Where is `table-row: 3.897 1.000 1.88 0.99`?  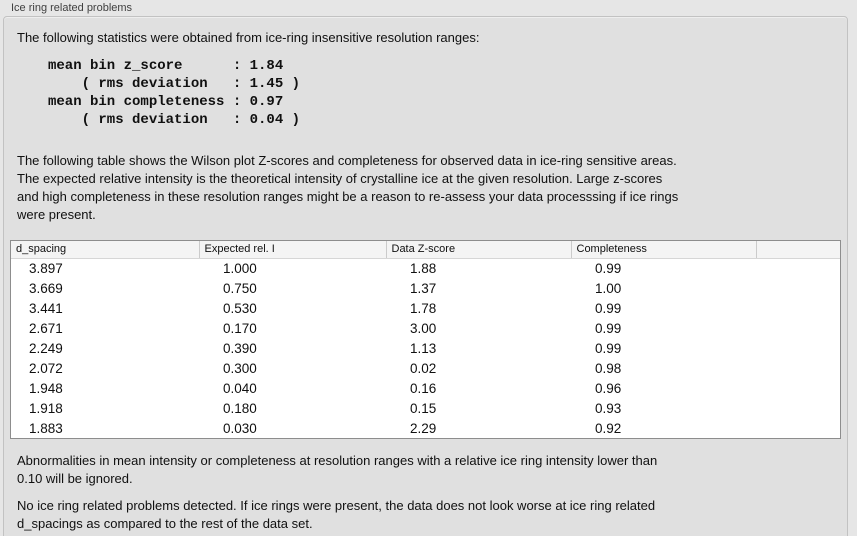
table-row: 3.897 1.000 1.88 0.99 is located at coordinates (425, 268).